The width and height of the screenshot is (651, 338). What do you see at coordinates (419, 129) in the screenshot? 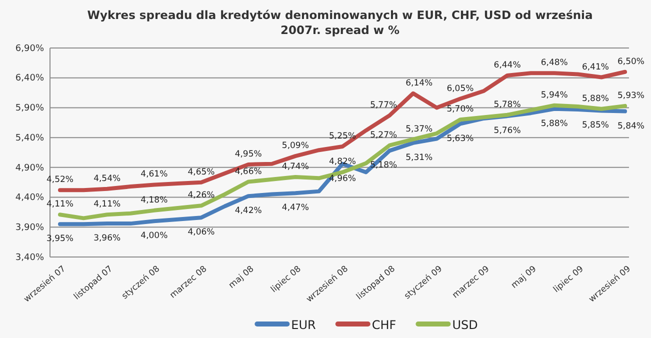
I see `data-label: 5,37%` at bounding box center [419, 129].